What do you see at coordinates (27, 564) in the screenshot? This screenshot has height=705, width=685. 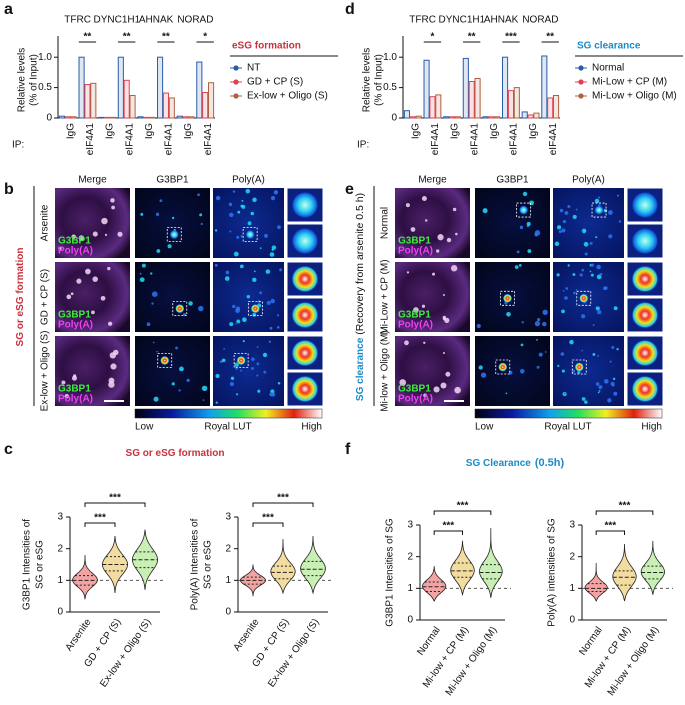 I see `y-axis-label: G3BP1 Intensities of` at bounding box center [27, 564].